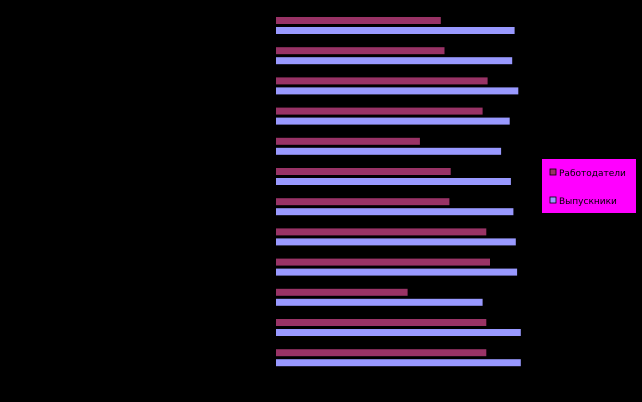  Describe the element at coordinates (553, 172) in the screenshot. I see `legend-swatch-employers` at that location.